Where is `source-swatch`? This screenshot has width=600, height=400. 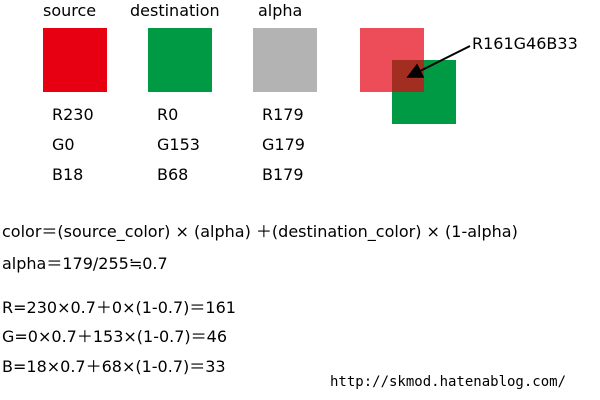 source-swatch is located at coordinates (75, 60).